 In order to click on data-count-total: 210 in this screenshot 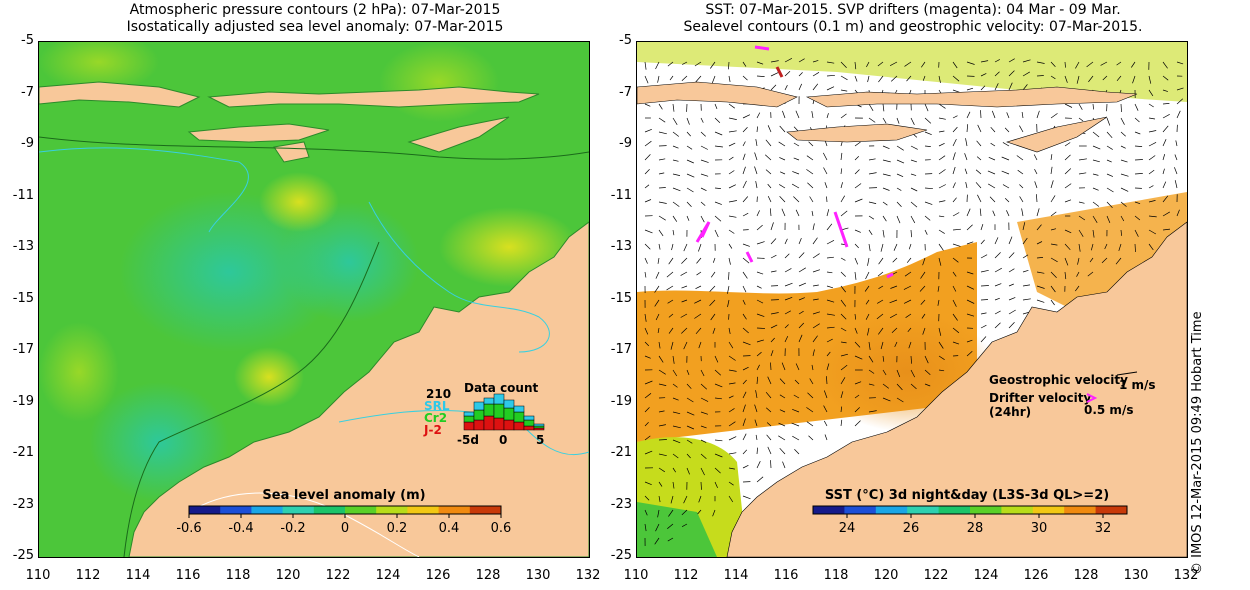, I will do `click(438, 394)`.